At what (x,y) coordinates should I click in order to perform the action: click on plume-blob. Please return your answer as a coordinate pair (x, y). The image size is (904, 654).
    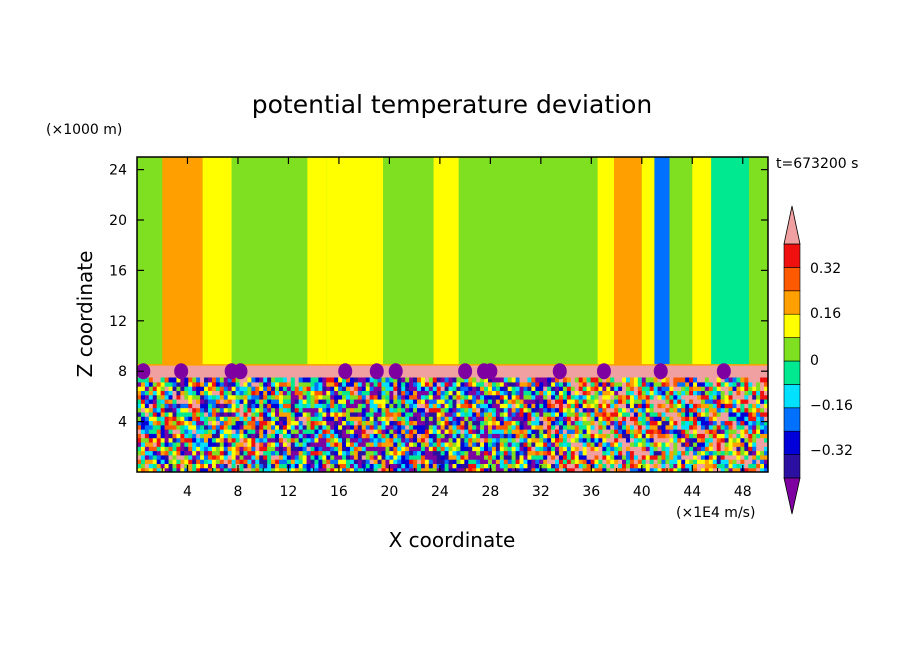
    Looking at the image, I should click on (240, 371).